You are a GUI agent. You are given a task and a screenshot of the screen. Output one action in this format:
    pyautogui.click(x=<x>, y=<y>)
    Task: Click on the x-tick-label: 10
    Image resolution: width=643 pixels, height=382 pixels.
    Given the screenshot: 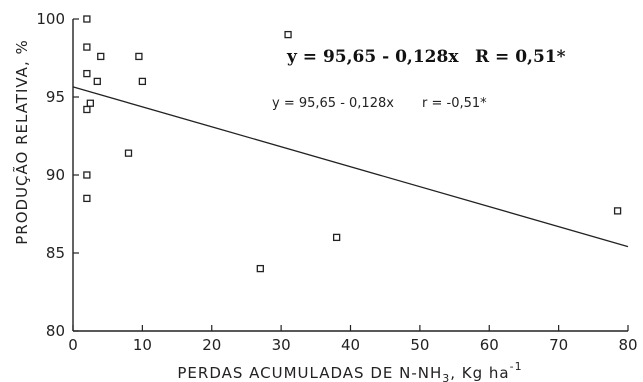 What is the action you would take?
    pyautogui.click(x=142, y=345)
    